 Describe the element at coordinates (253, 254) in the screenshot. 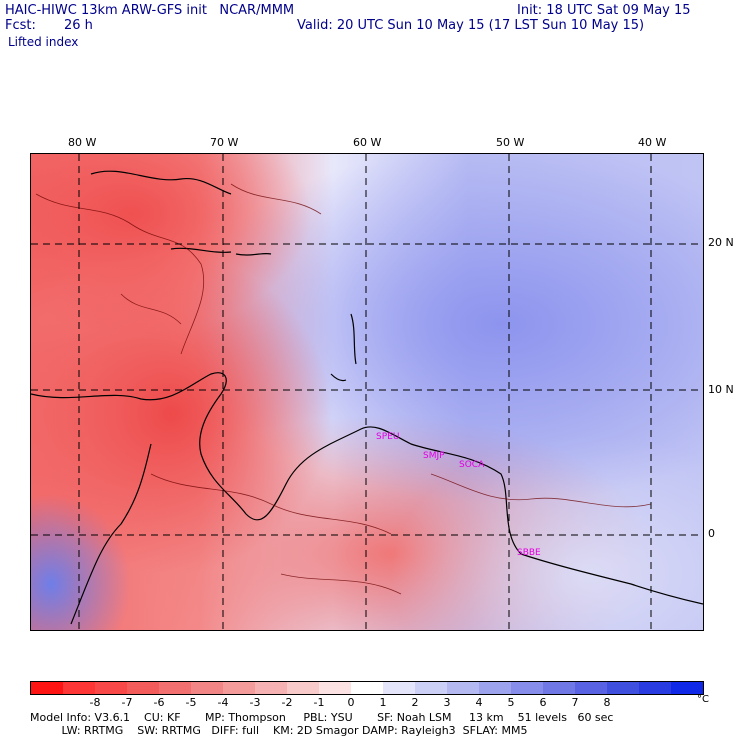

I see `coastline-puerto-rico` at that location.